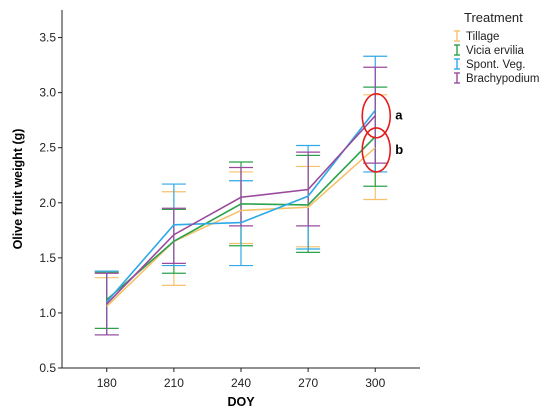  What do you see at coordinates (174, 383) in the screenshot?
I see `x-tick-label: 210` at bounding box center [174, 383].